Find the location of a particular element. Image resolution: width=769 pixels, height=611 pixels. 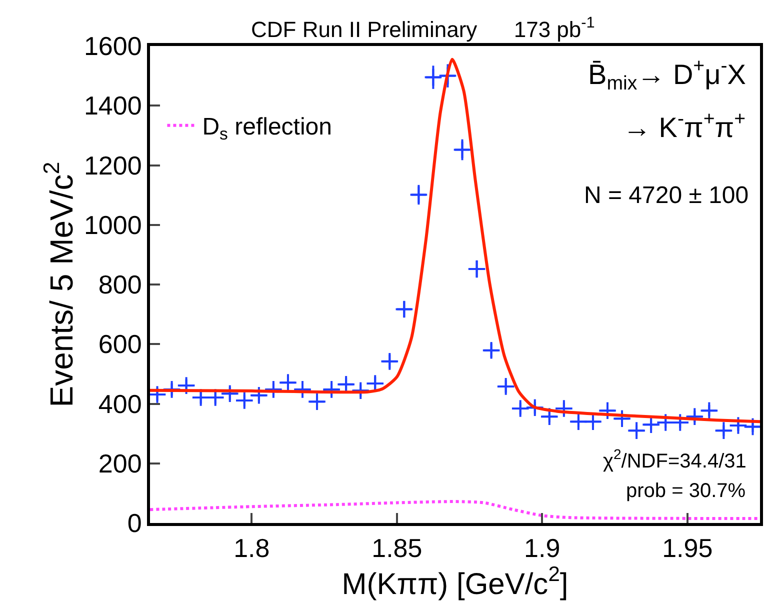

y-tick-label: 200 is located at coordinates (120, 463).